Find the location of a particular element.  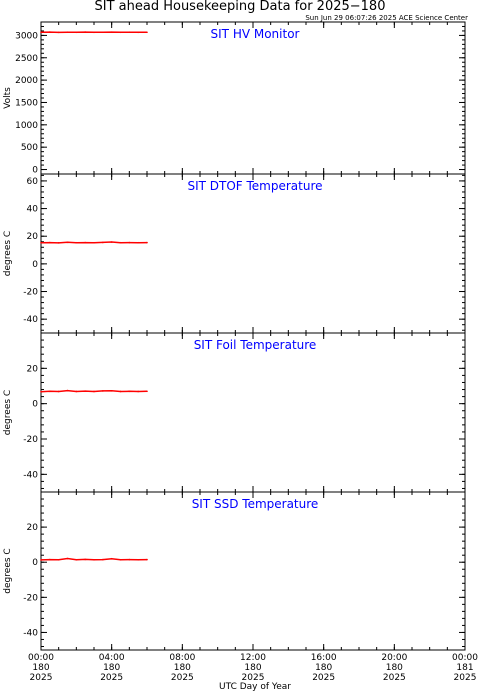

y-tick-label: 2000 is located at coordinates (26, 81).